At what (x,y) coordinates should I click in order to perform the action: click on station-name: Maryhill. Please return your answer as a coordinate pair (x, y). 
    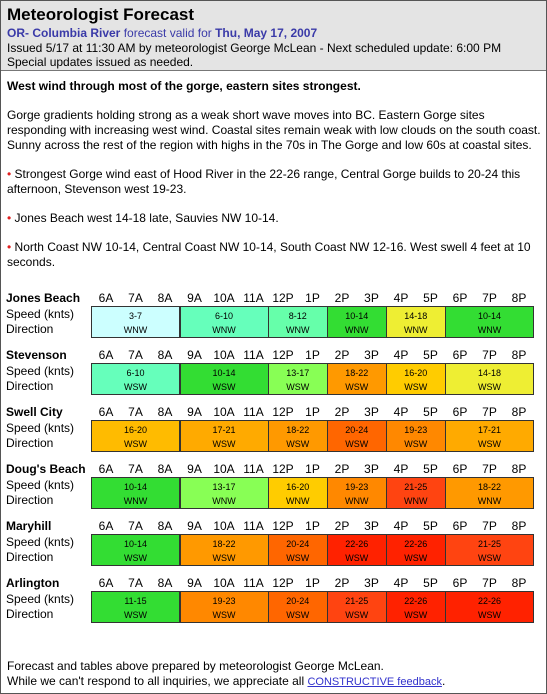
    Looking at the image, I should click on (29, 526).